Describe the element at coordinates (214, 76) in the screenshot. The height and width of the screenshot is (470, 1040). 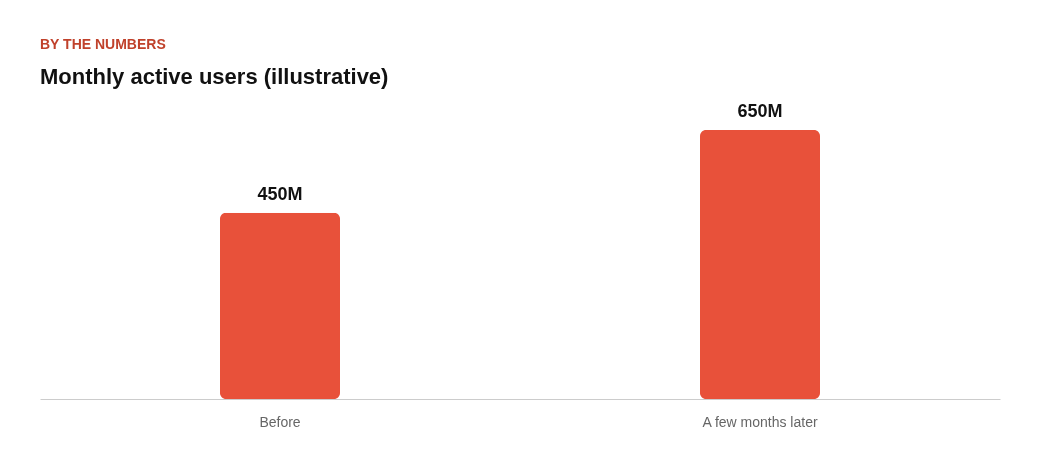
I see `chart-title: Monthly active users (illustrative)` at that location.